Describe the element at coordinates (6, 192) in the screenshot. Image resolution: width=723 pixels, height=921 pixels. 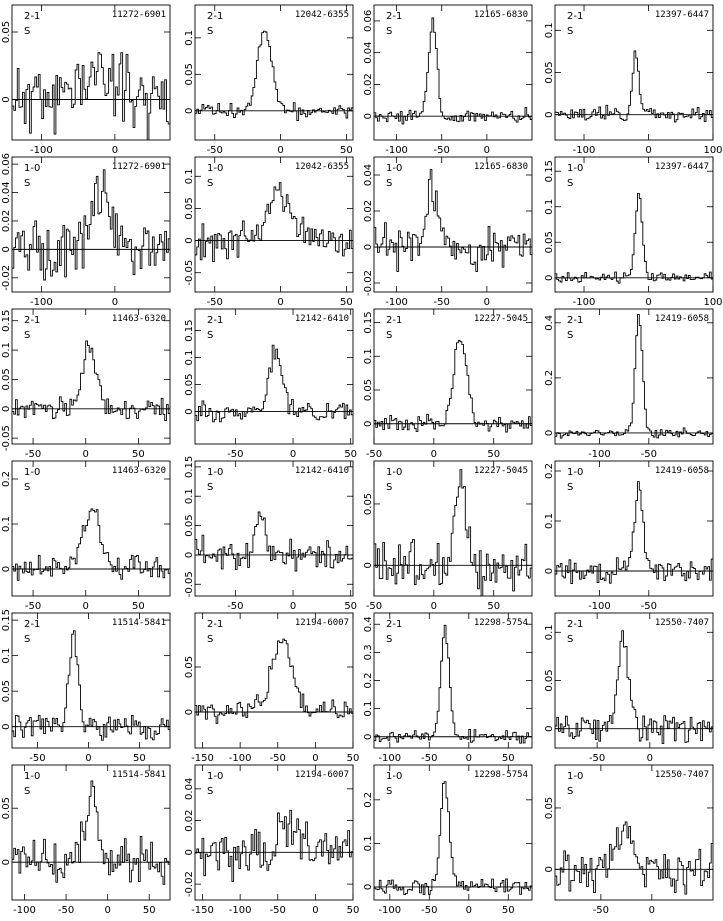
I see `y-tick-label: 0.04` at that location.